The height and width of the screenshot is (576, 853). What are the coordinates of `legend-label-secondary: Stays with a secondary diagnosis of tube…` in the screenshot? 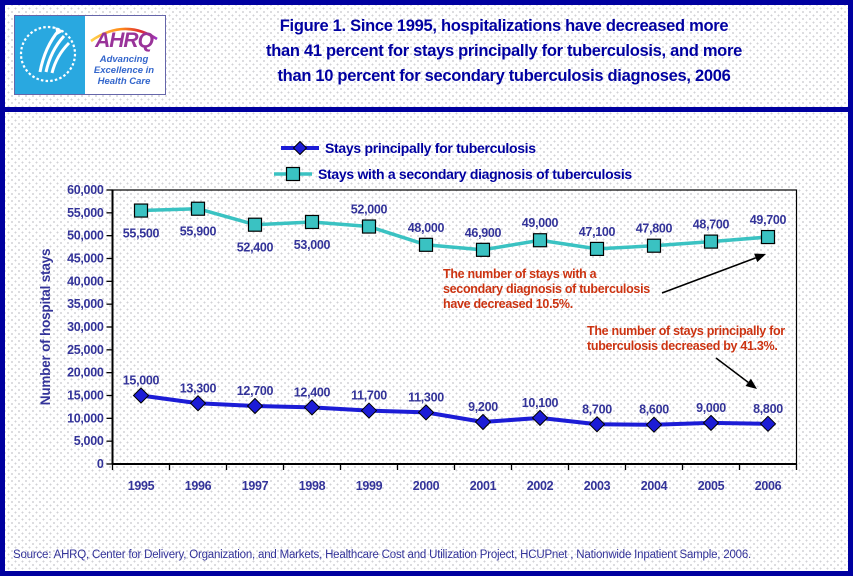 It's located at (475, 174).